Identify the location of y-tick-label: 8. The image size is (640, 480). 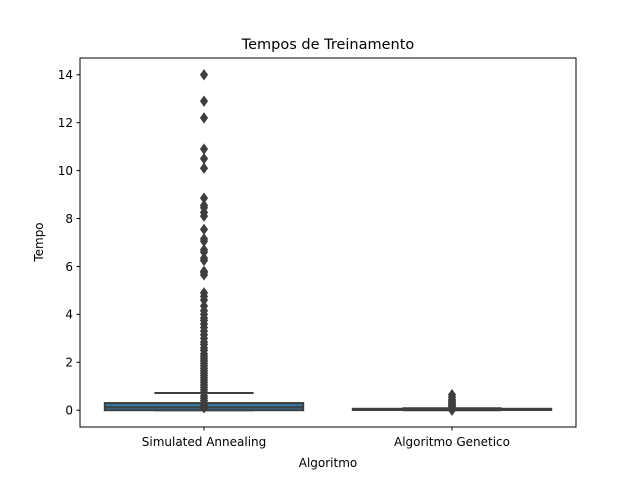
(69, 219).